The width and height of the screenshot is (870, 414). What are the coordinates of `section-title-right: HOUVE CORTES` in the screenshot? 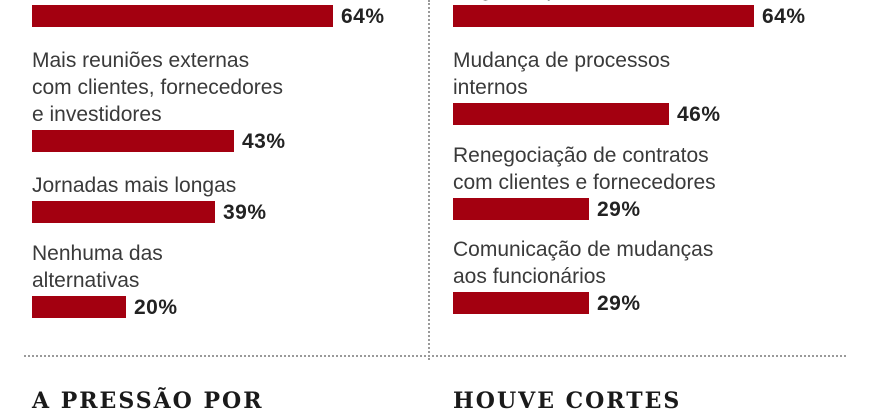 It's located at (567, 401).